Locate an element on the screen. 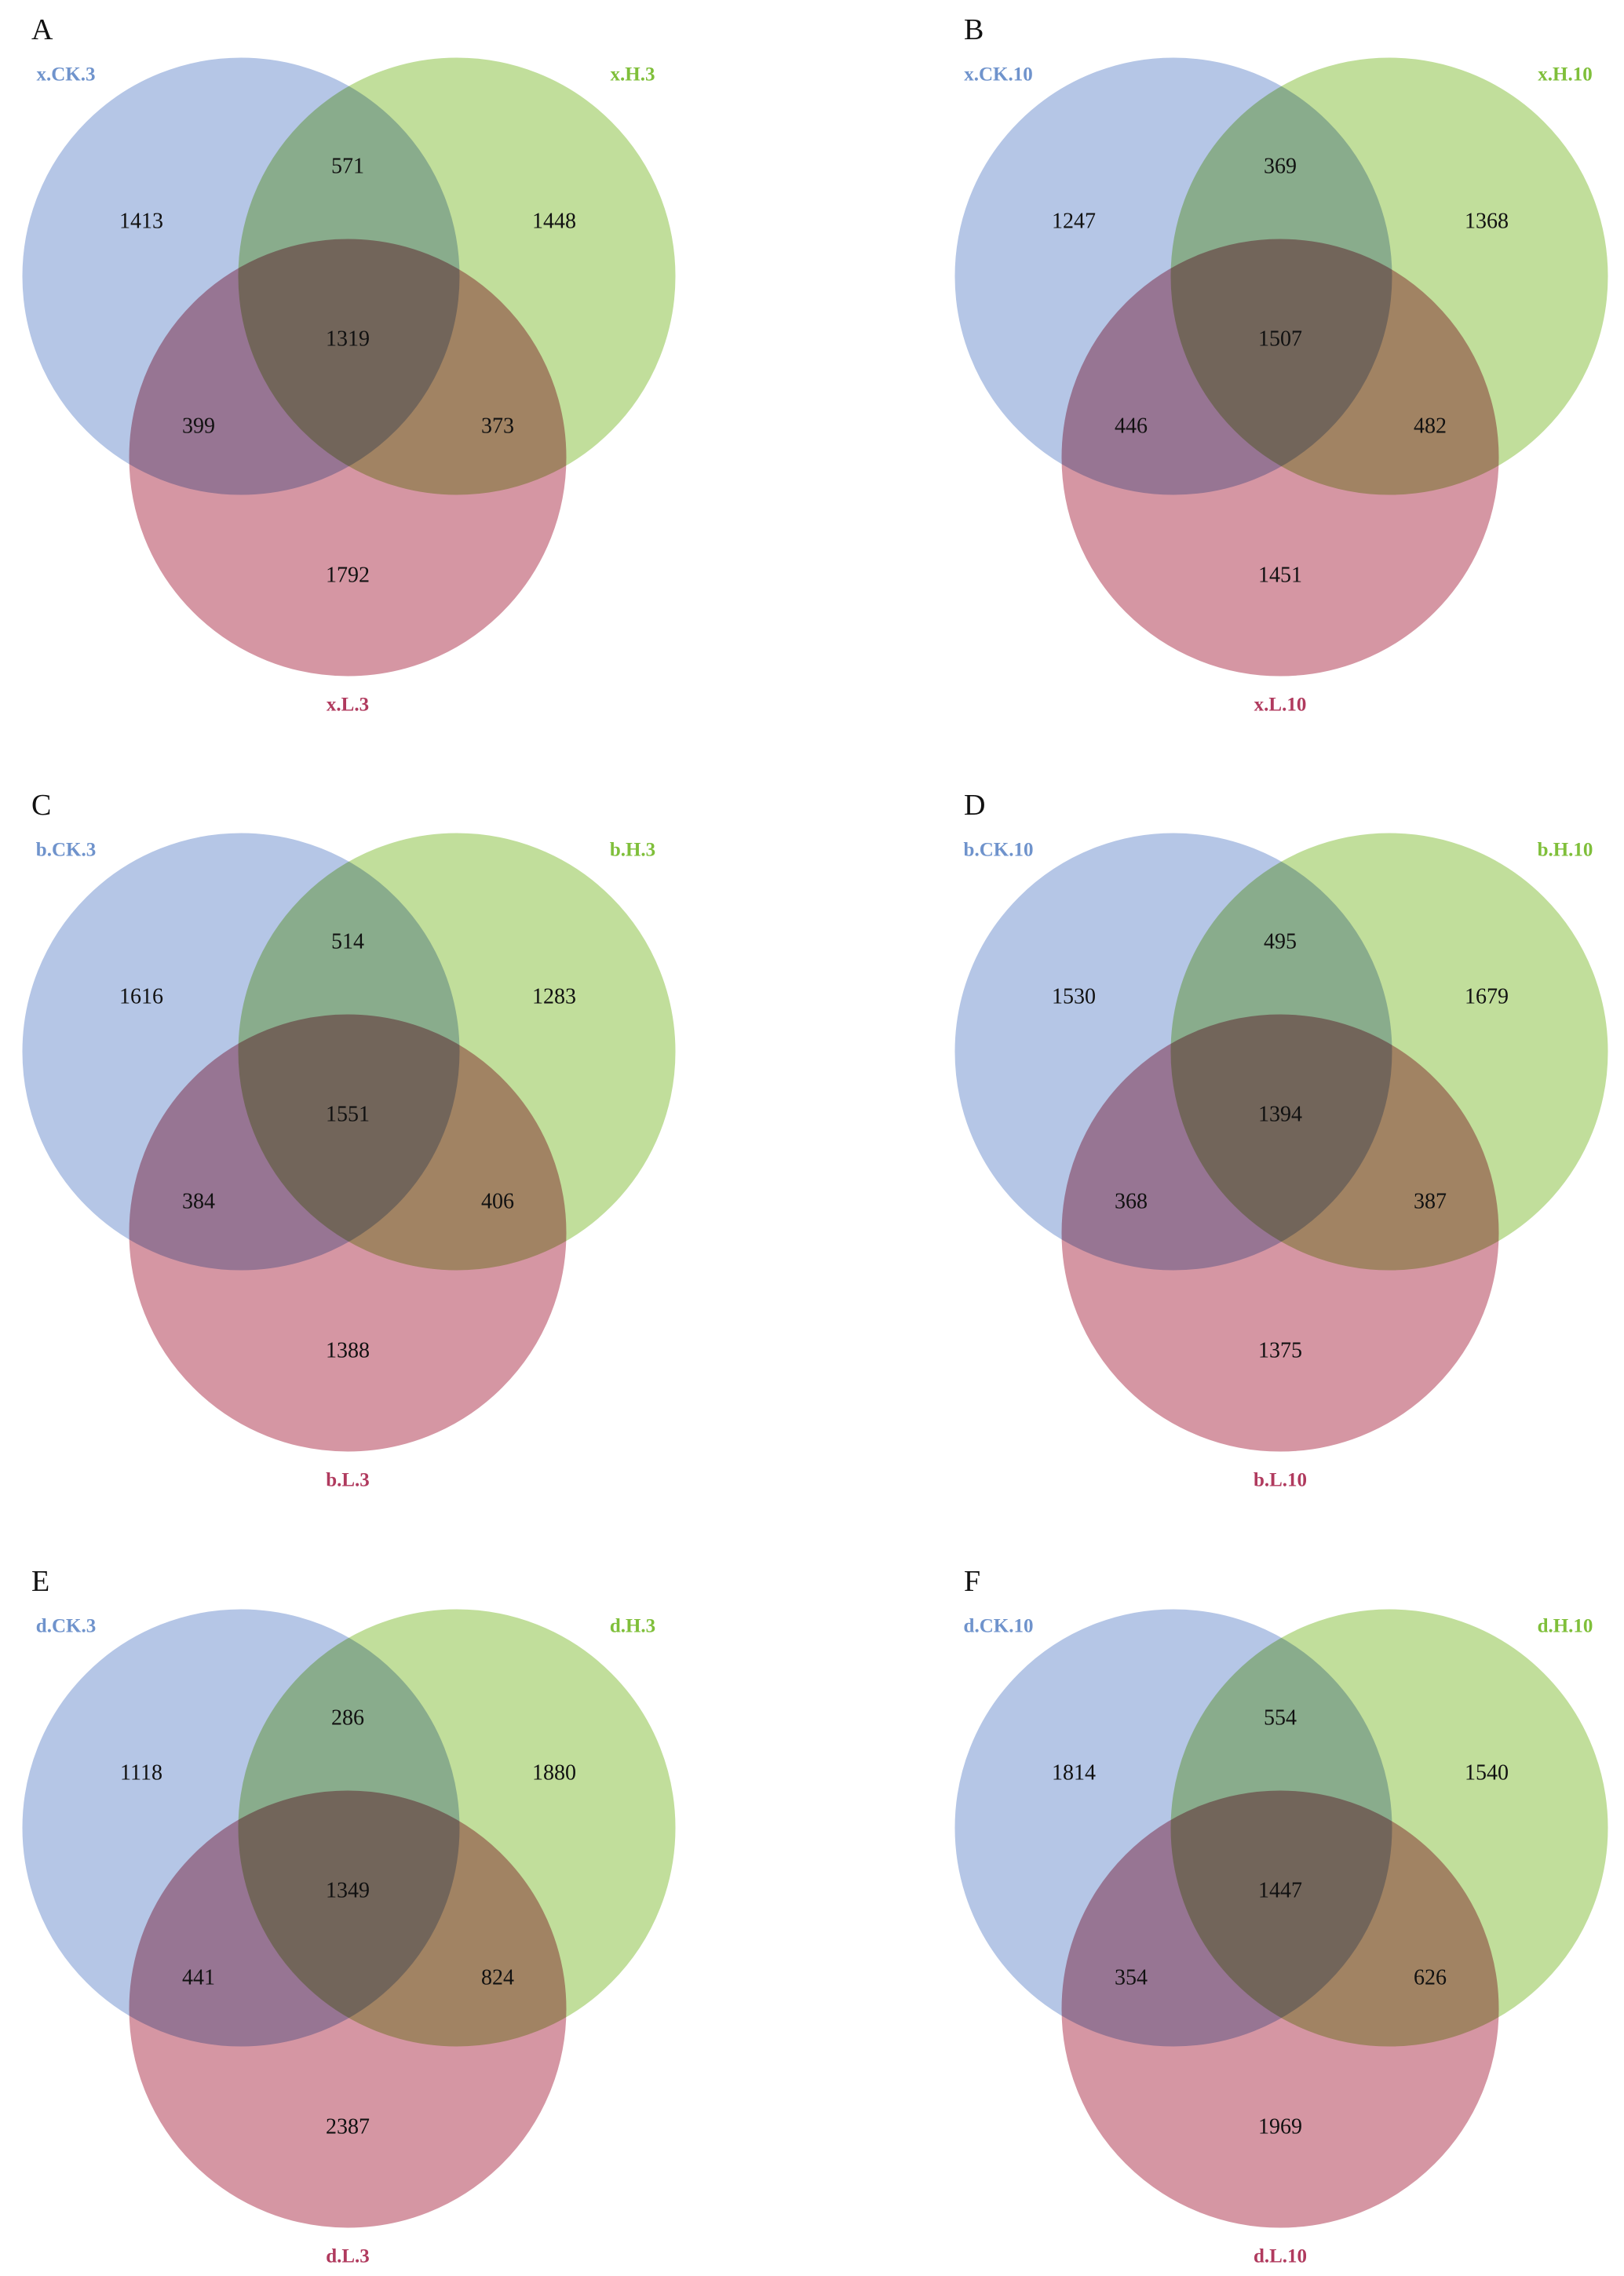 This screenshot has width=1624, height=2276. count-only-c: 1792 is located at coordinates (348, 576).